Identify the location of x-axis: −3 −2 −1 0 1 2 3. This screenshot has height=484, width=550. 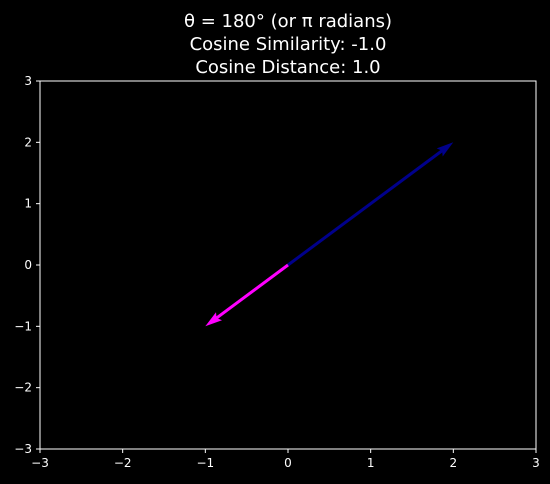
(285, 459).